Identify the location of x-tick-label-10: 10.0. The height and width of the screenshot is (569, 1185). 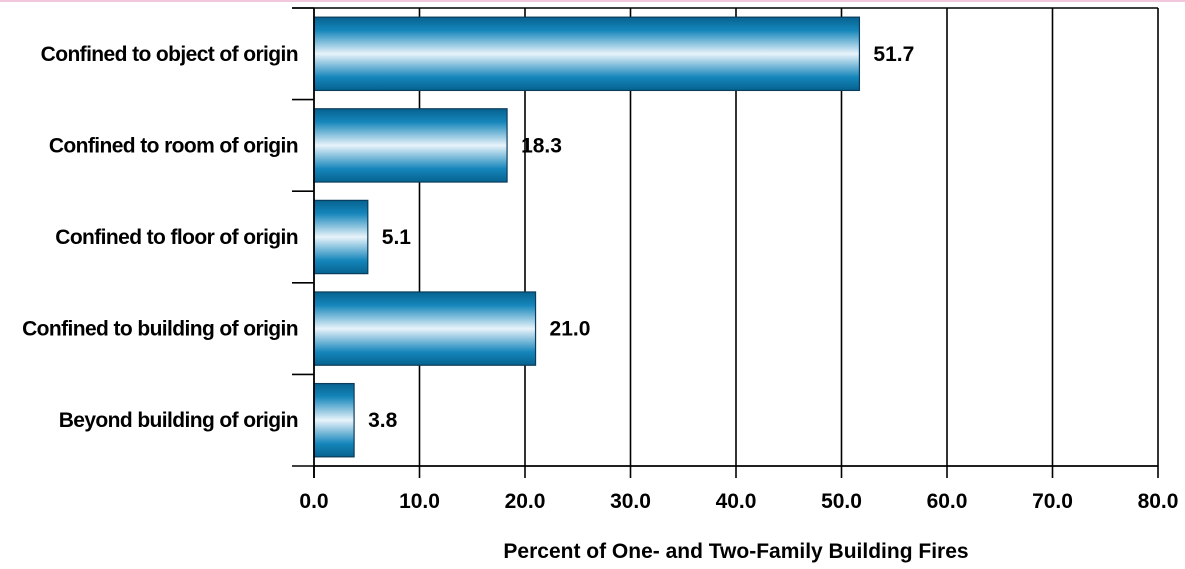
(419, 501).